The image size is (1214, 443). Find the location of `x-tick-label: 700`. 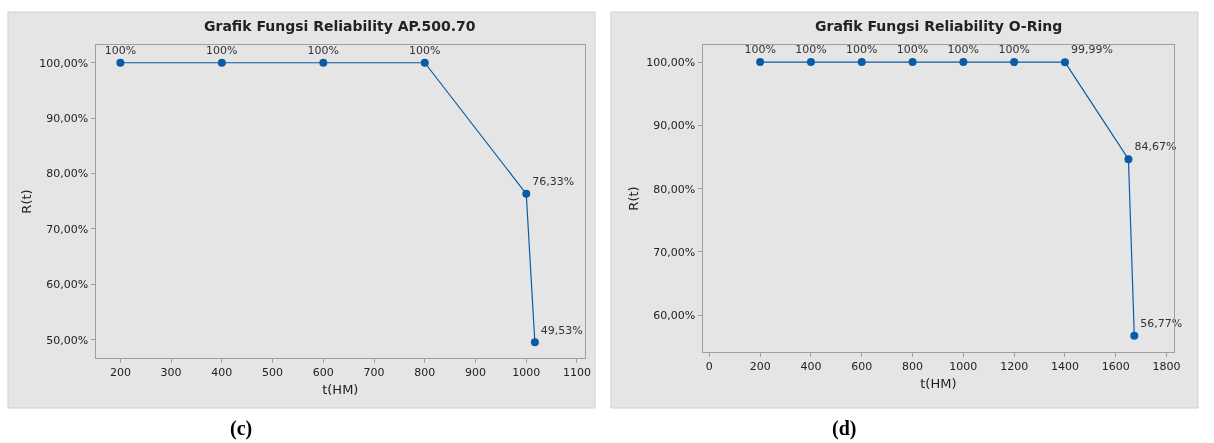

x-tick-label: 700 is located at coordinates (374, 373).